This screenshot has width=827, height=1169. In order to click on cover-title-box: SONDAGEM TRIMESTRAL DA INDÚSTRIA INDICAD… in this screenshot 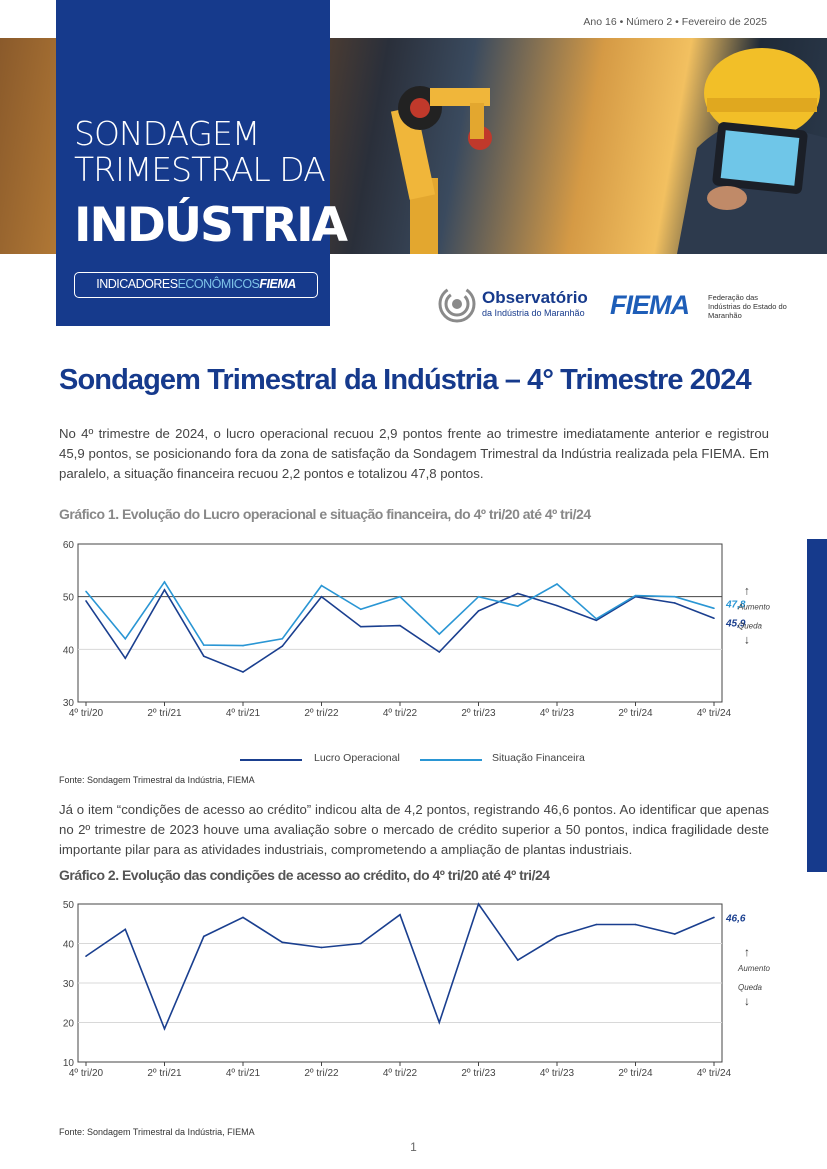, I will do `click(202, 163)`.